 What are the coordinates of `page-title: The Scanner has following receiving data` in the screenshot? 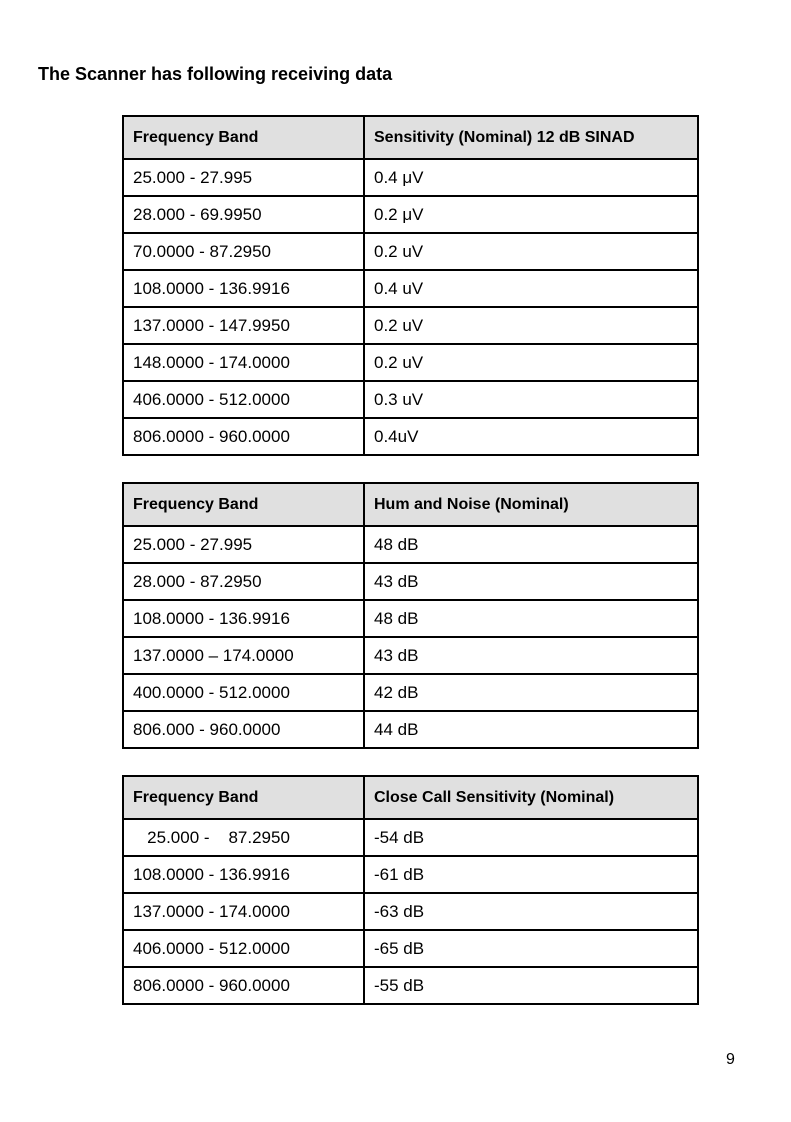 It's located at (215, 74).